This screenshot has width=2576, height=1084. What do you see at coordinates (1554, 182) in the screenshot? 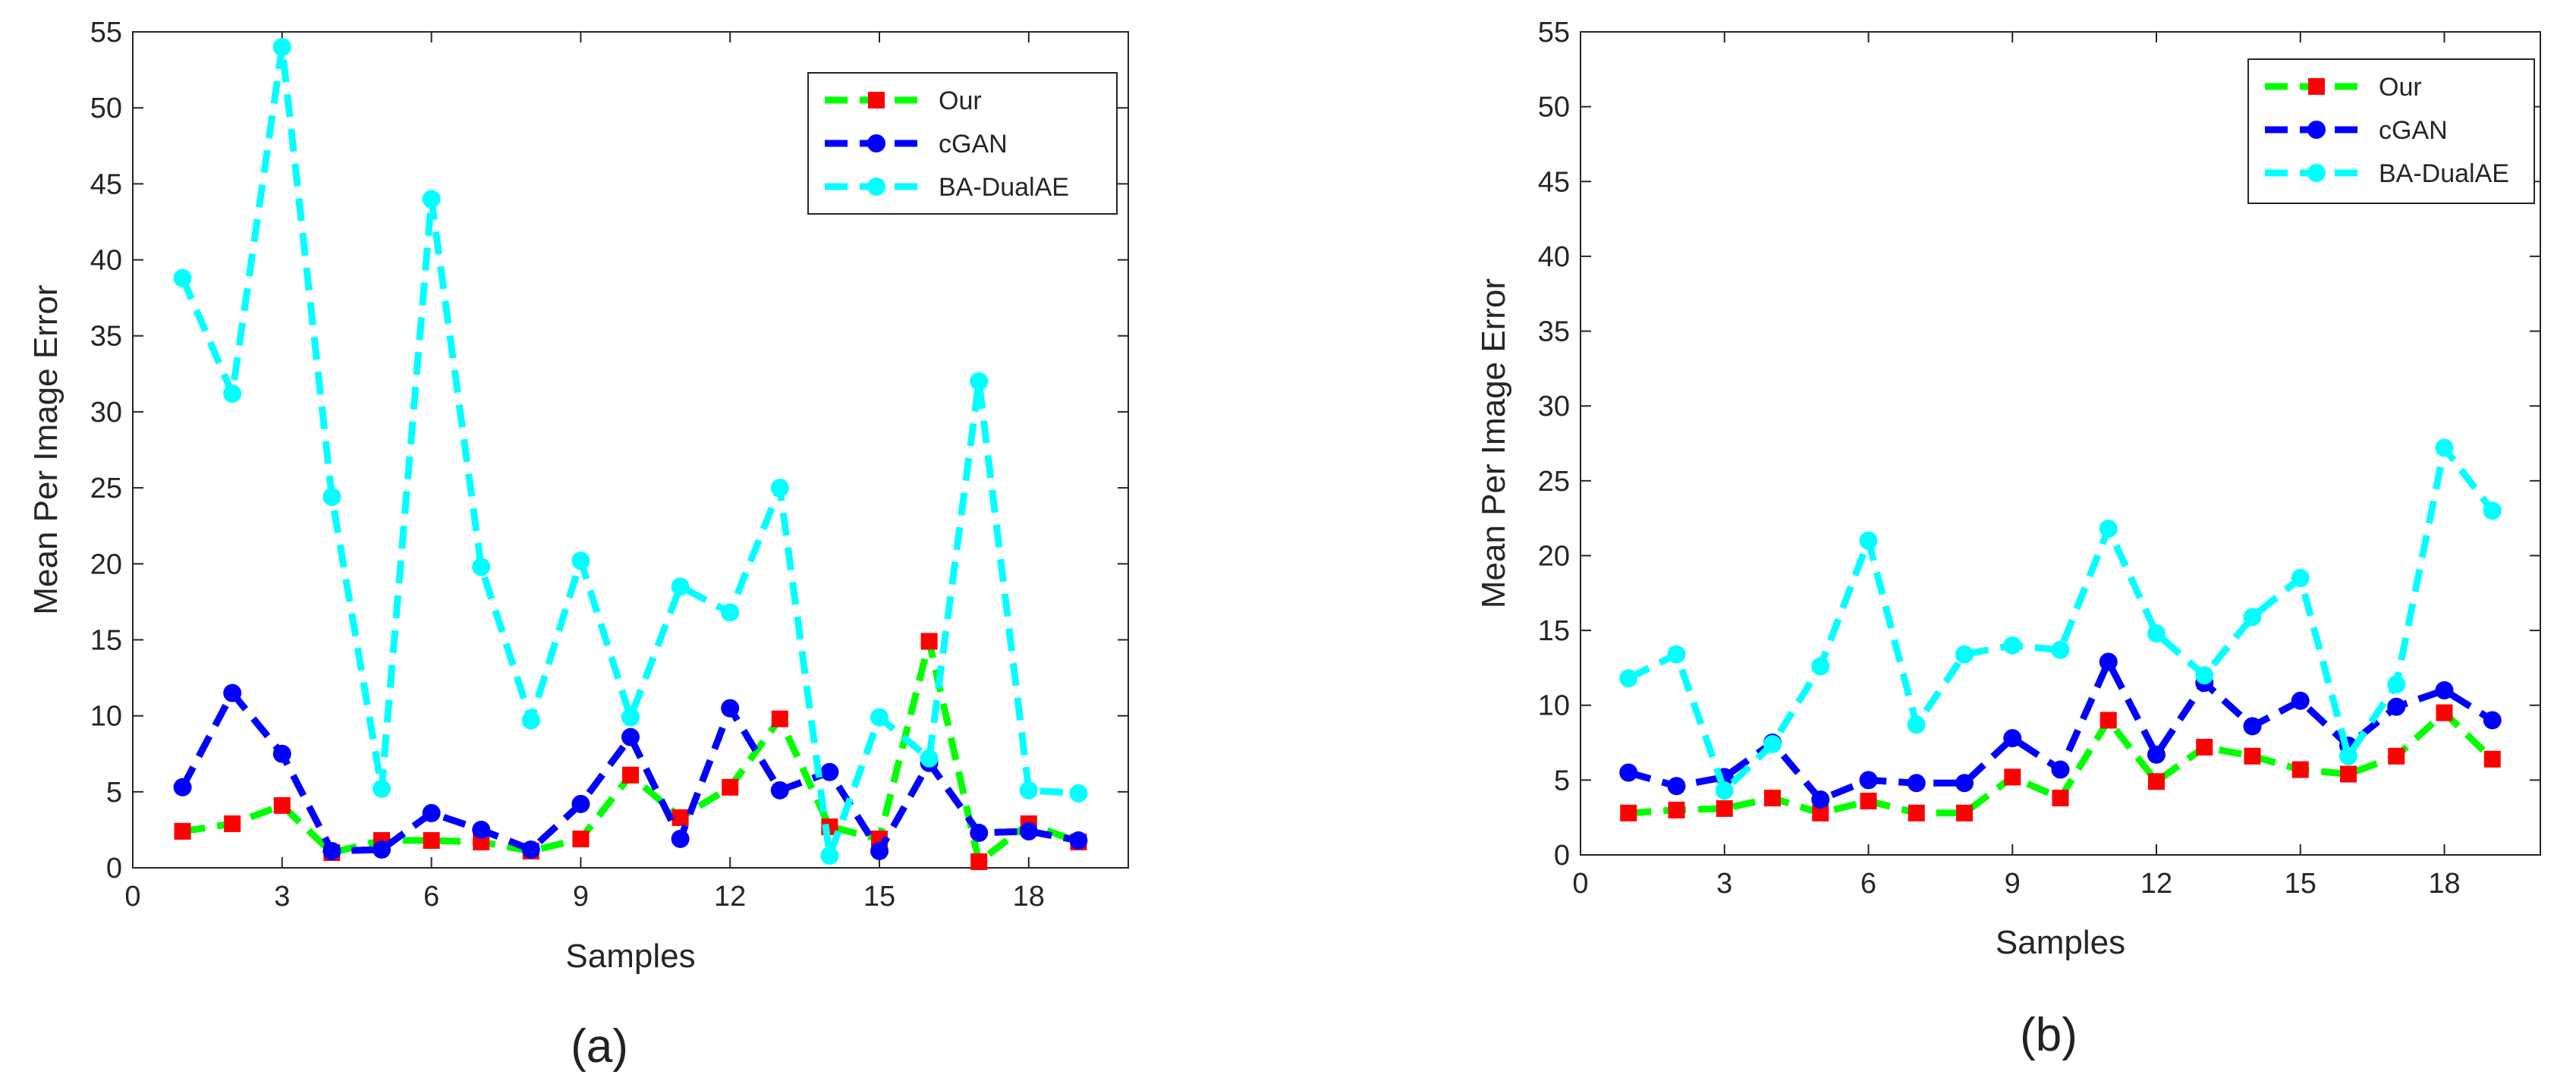
I see `y-tick-label: 45` at bounding box center [1554, 182].